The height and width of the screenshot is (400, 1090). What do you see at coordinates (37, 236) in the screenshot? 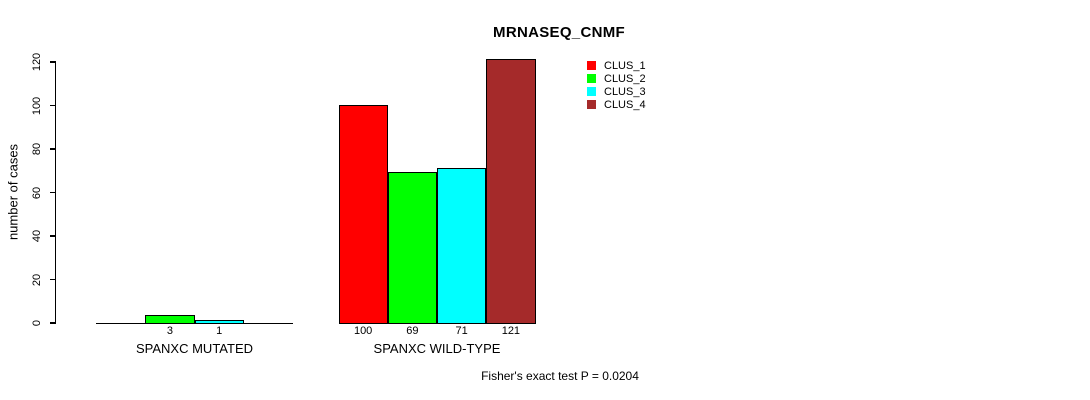
I see `y-tick-label: 40` at bounding box center [37, 236].